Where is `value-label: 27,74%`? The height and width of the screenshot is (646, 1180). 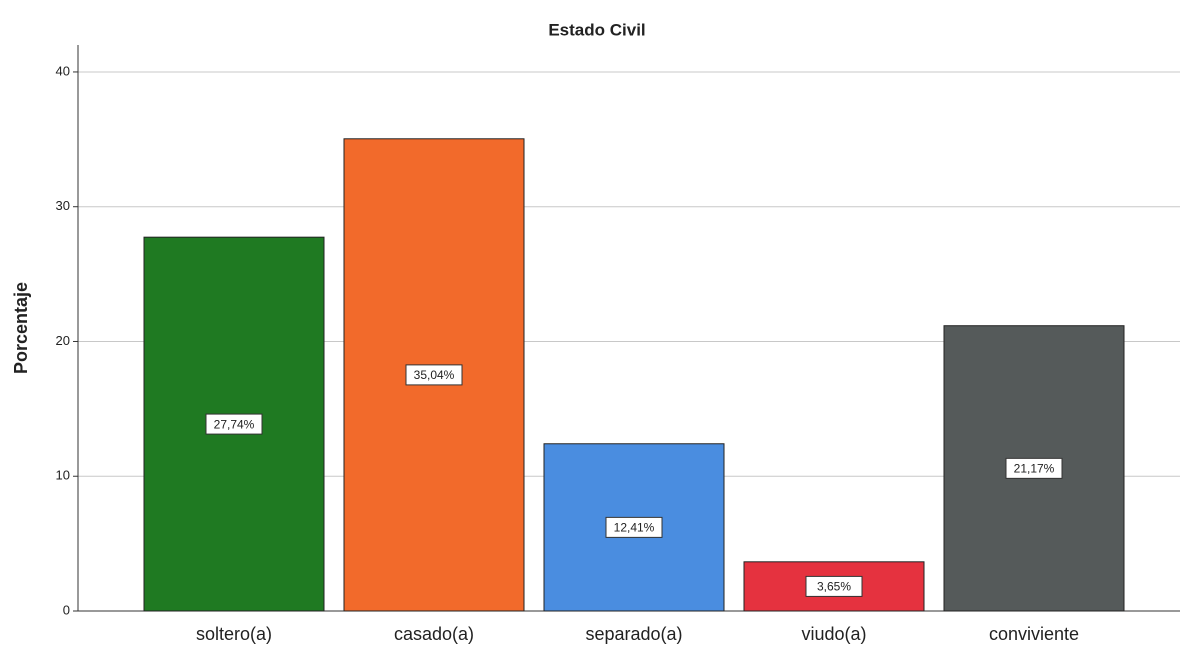 value-label: 27,74% is located at coordinates (234, 424).